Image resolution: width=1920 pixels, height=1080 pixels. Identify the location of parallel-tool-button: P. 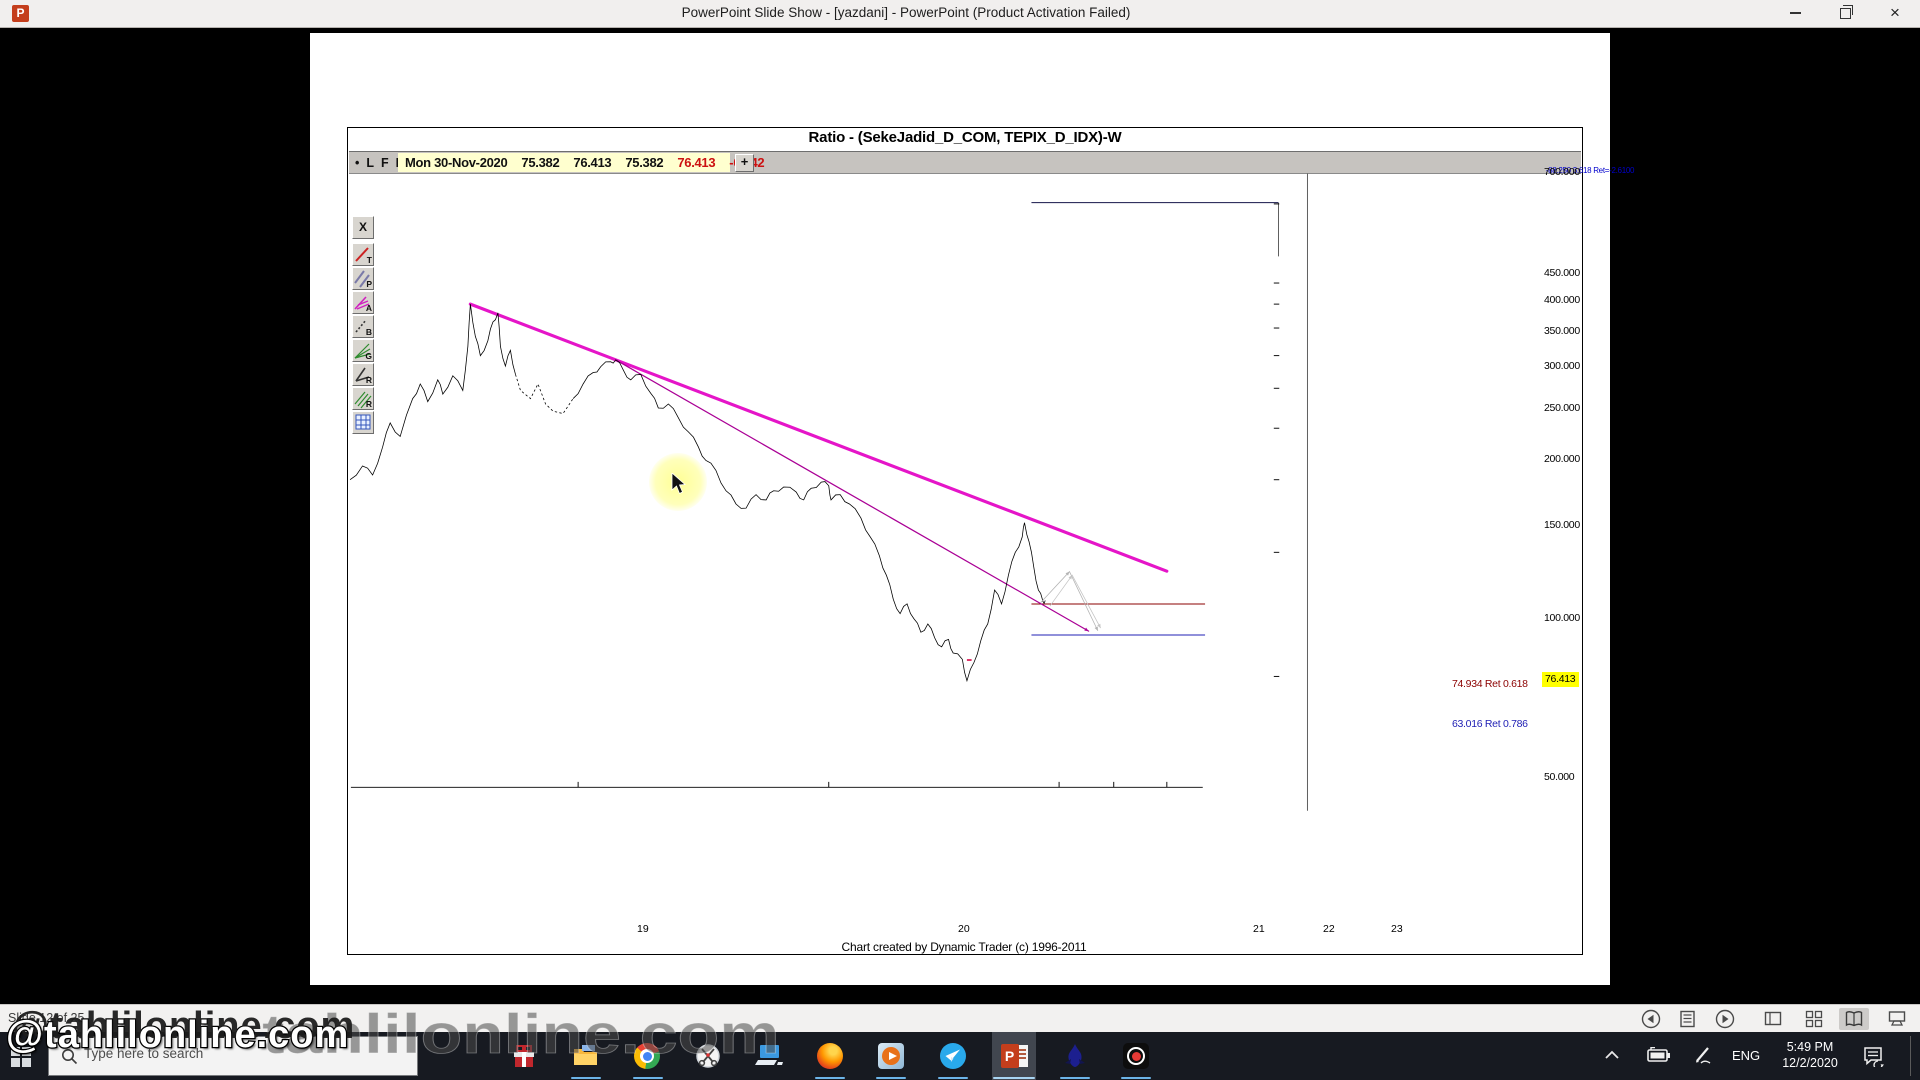
(363, 278).